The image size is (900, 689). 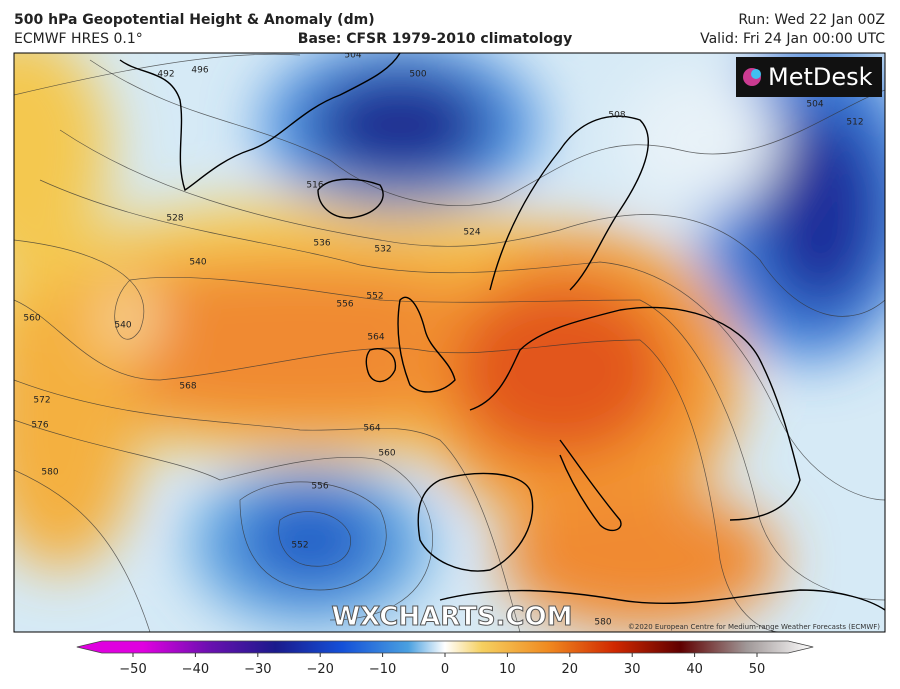 I want to click on colorbar-tick-label: 40, so click(x=694, y=669).